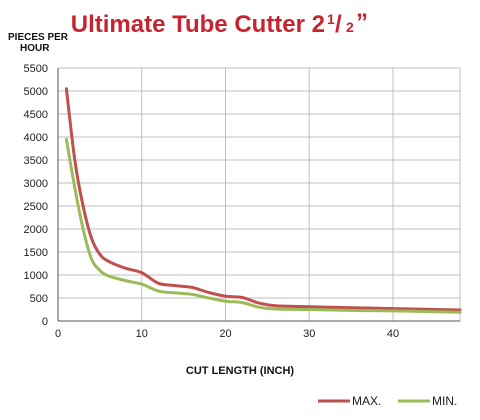 The width and height of the screenshot is (480, 420). What do you see at coordinates (36, 253) in the screenshot?
I see `y-tick-label: 1500` at bounding box center [36, 253].